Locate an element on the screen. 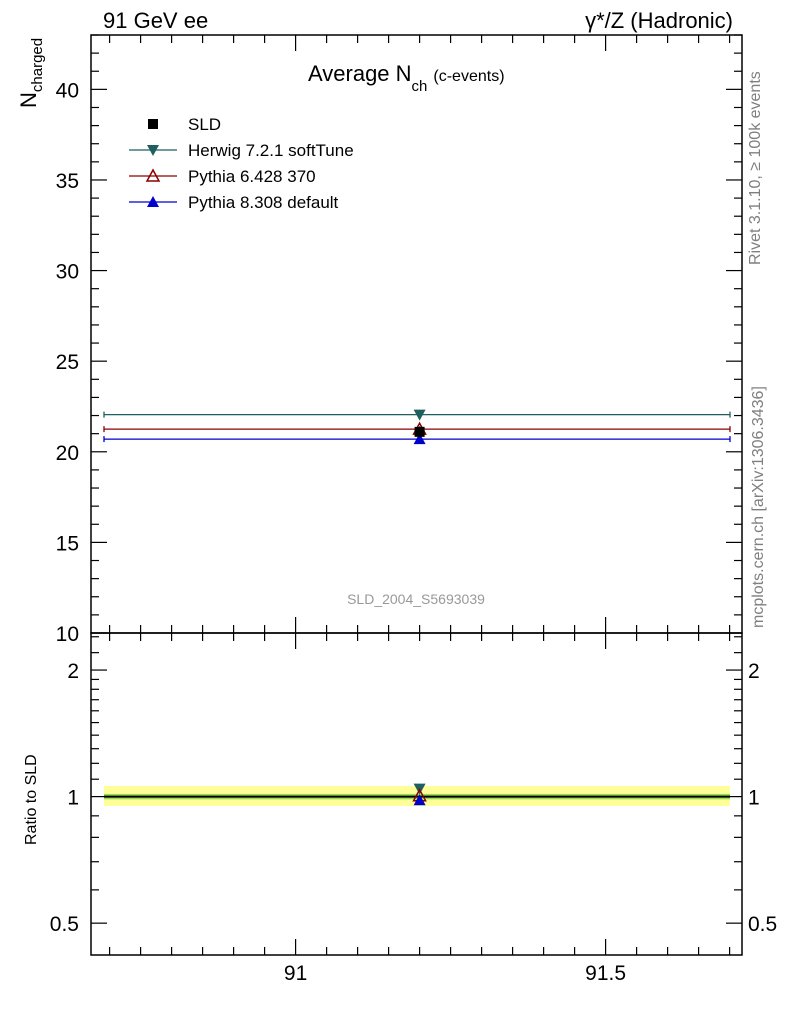  ratio-y-tick-label-left: 1 is located at coordinates (73, 798).